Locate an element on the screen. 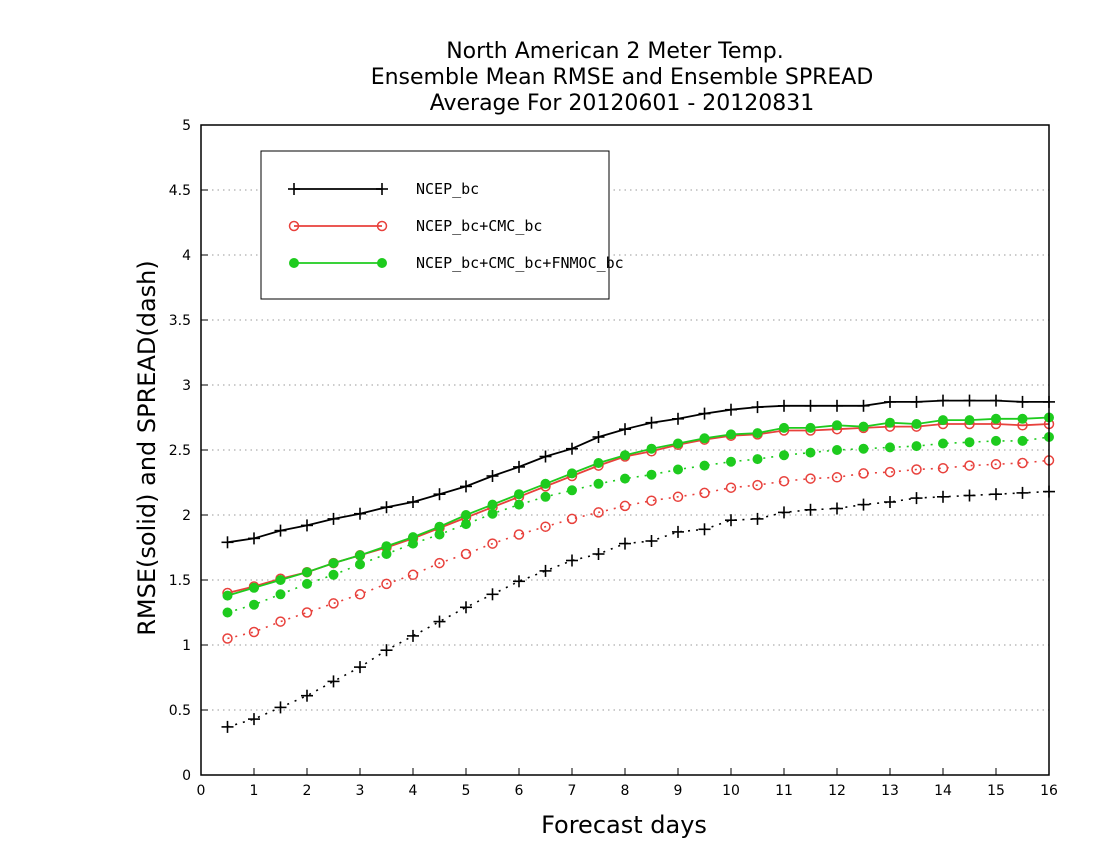  x-tick-label: 12 is located at coordinates (837, 791).